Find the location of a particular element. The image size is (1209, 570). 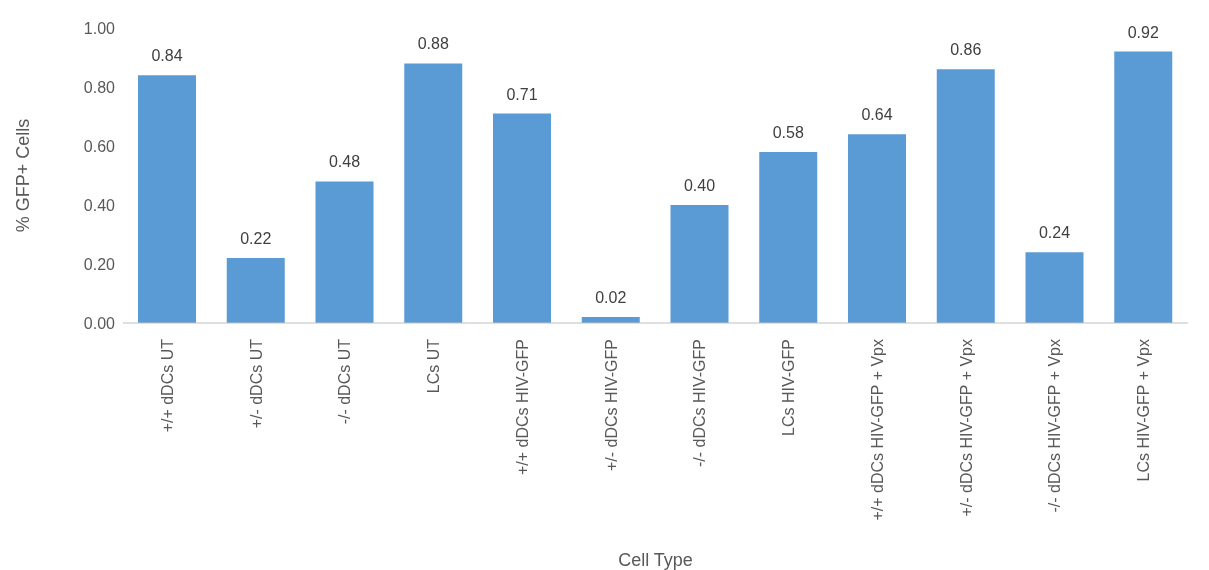

data-label: 0.88 is located at coordinates (433, 44).